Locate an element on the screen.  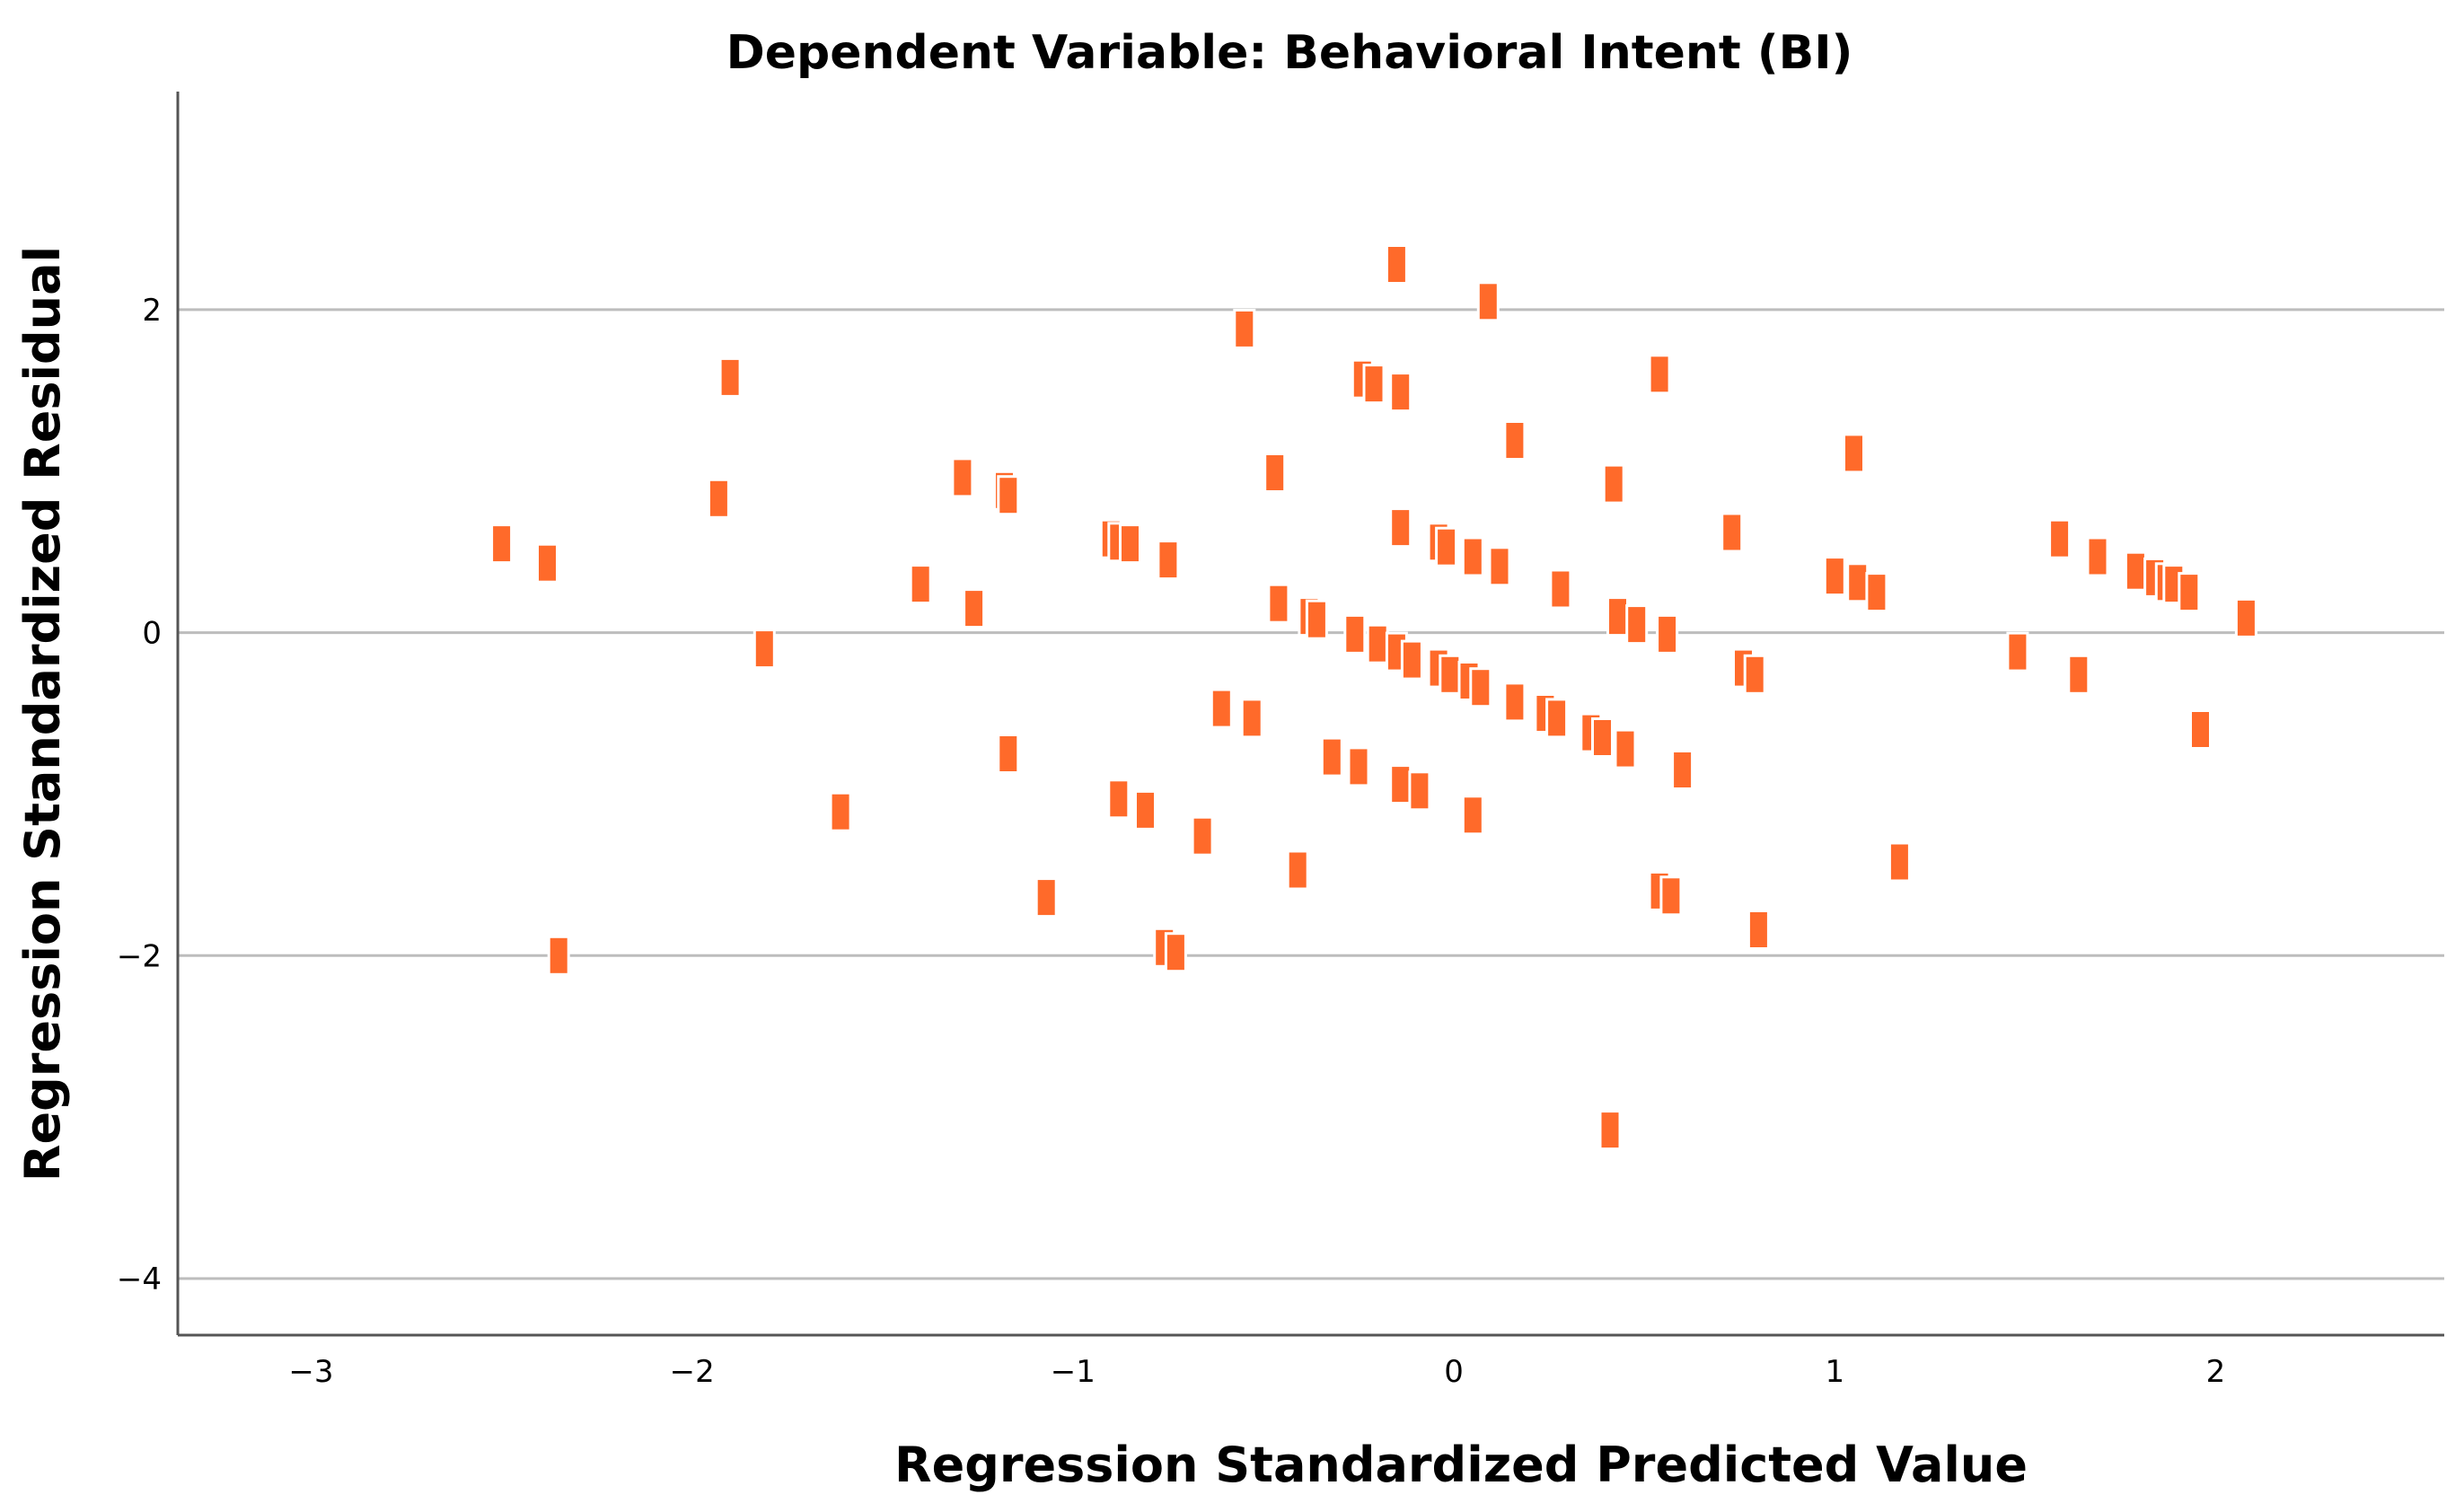
x-tick-label: −3 is located at coordinates (310, 1372).